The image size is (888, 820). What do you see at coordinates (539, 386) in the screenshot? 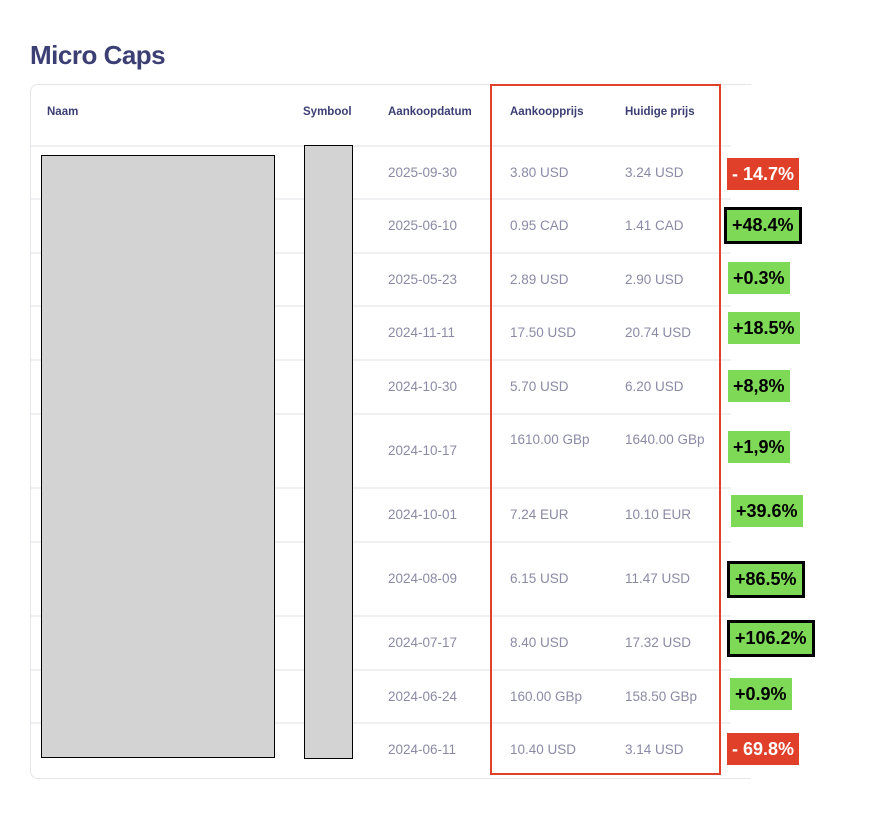
I see `purchase-price: 5.70 USD` at bounding box center [539, 386].